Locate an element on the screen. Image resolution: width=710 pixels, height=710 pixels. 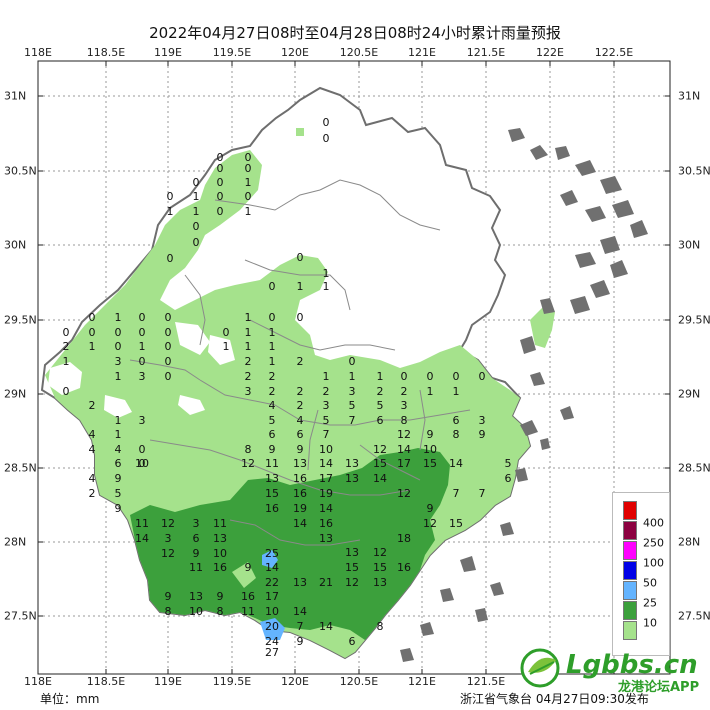
lat-tick-left: 30N is located at coordinates (15, 245).